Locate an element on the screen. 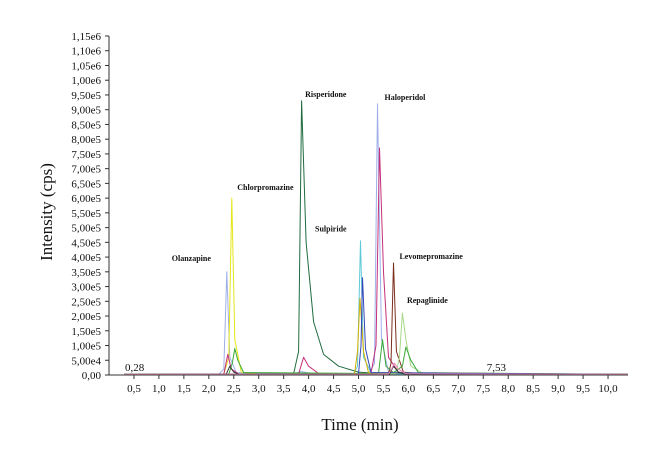  x-tick-label: 10,0 is located at coordinates (608, 389).